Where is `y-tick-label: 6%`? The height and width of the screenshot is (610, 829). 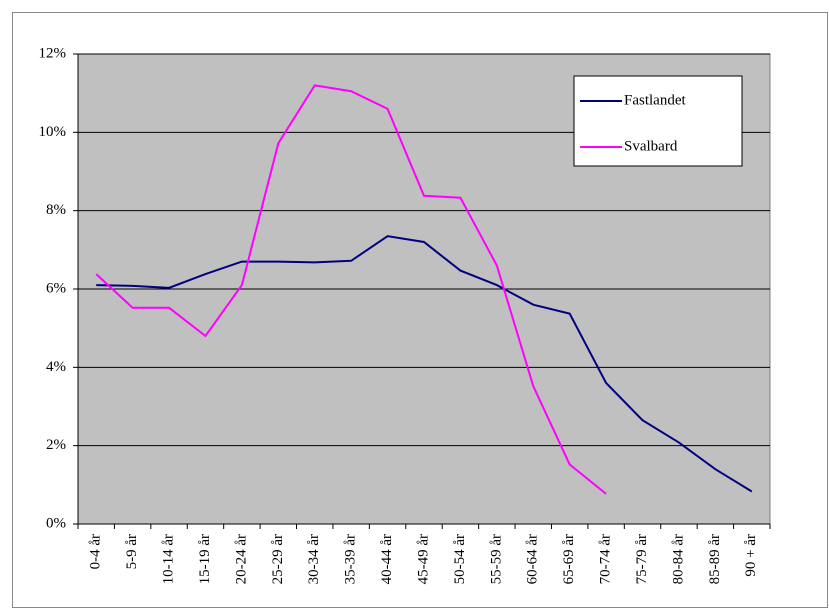
y-tick-label: 6% is located at coordinates (56, 288).